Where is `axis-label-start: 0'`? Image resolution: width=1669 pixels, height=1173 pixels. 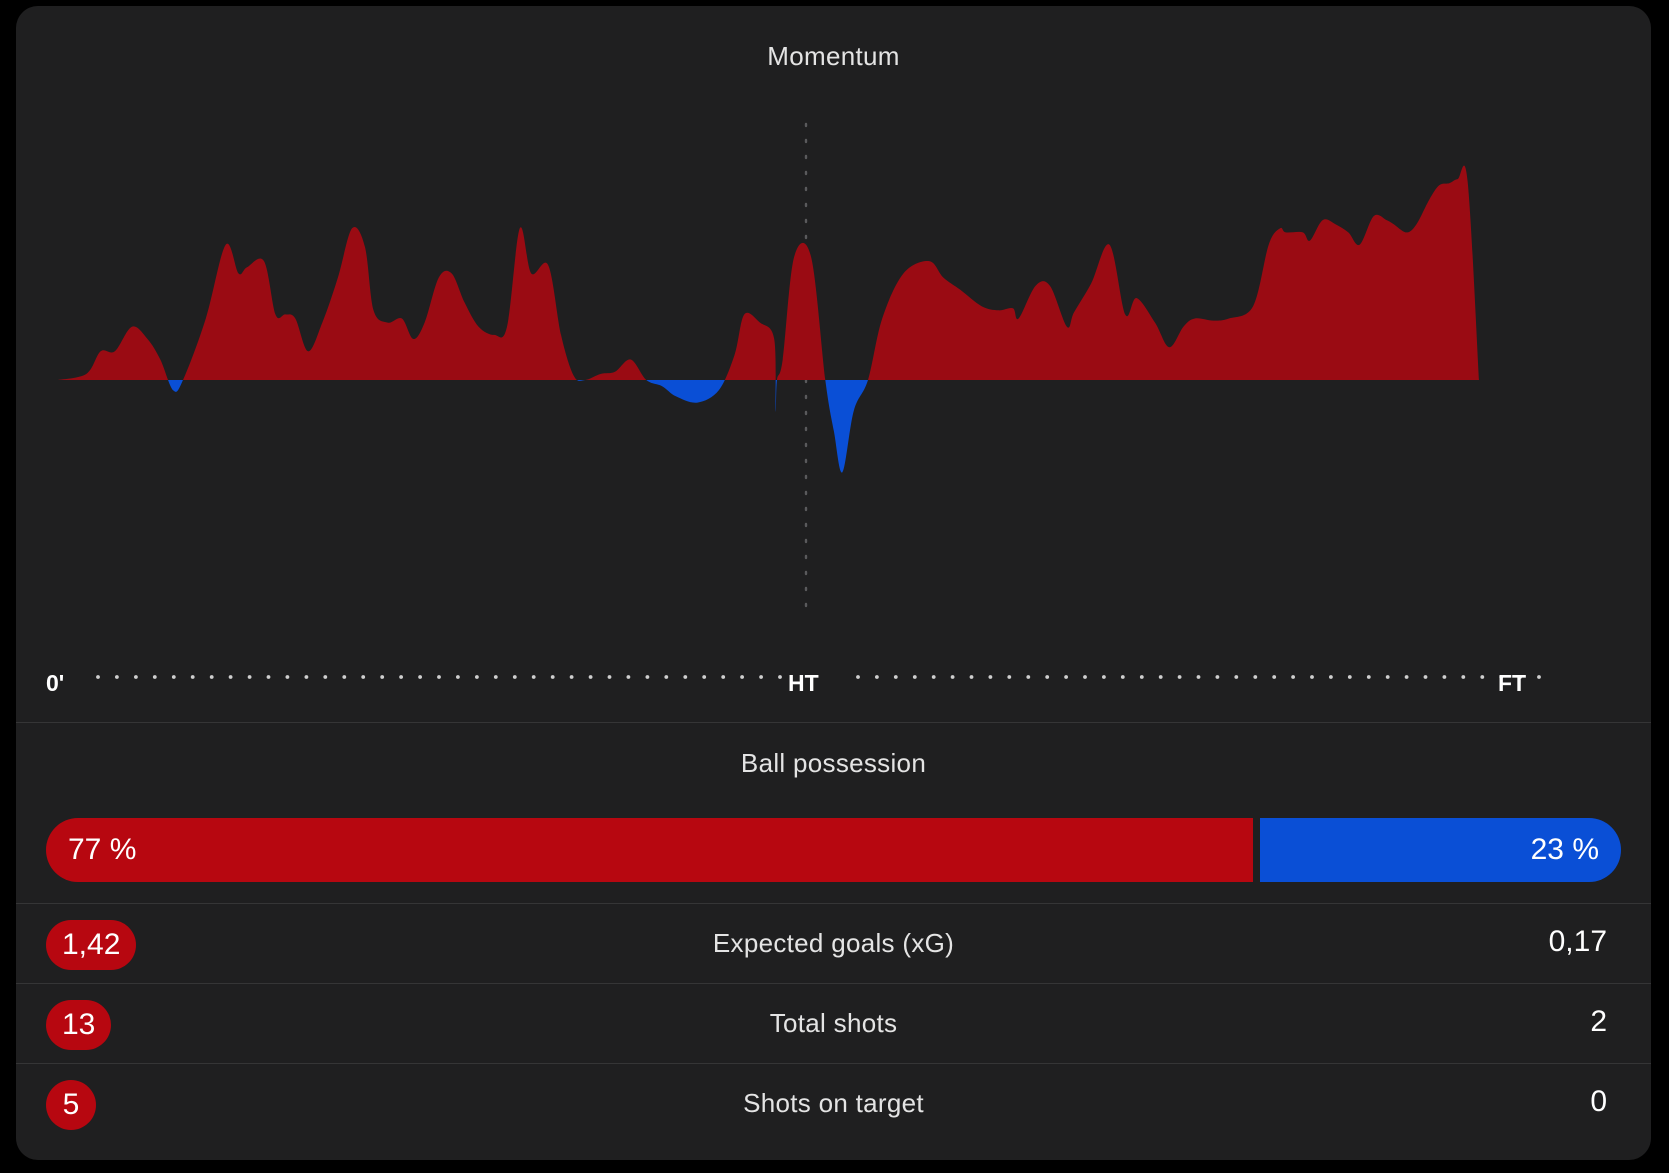
axis-label-start: 0' is located at coordinates (55, 683).